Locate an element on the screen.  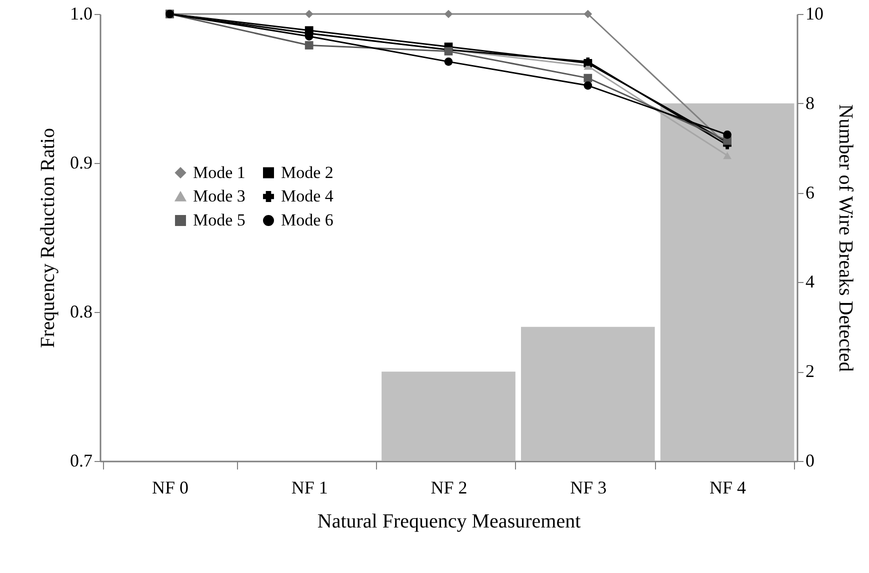
x-axis-title: Natural Frequency Measurement is located at coordinates (449, 521).